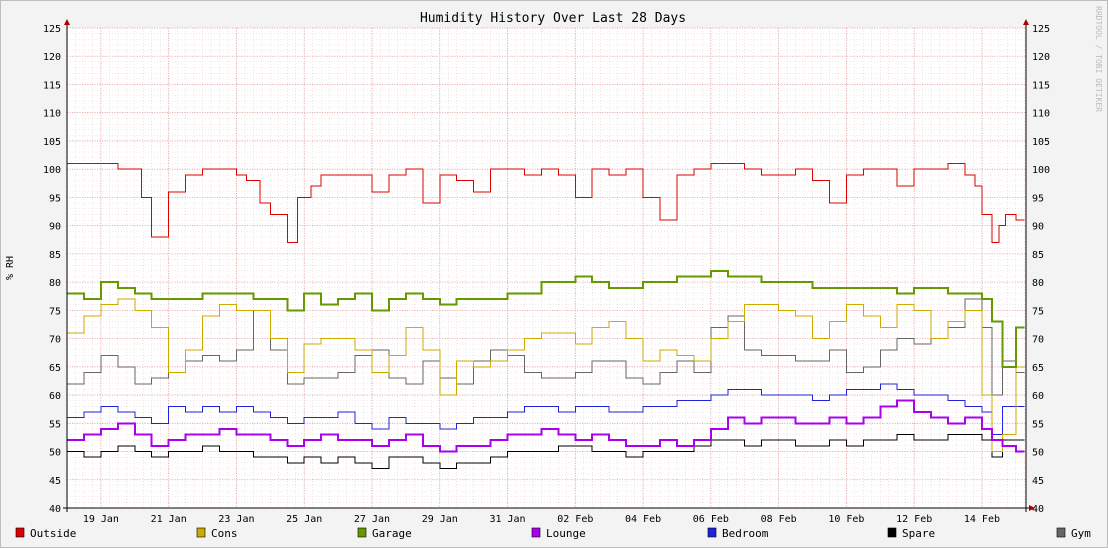  What do you see at coordinates (1038, 198) in the screenshot?
I see `y-tick-label-right: 95` at bounding box center [1038, 198].